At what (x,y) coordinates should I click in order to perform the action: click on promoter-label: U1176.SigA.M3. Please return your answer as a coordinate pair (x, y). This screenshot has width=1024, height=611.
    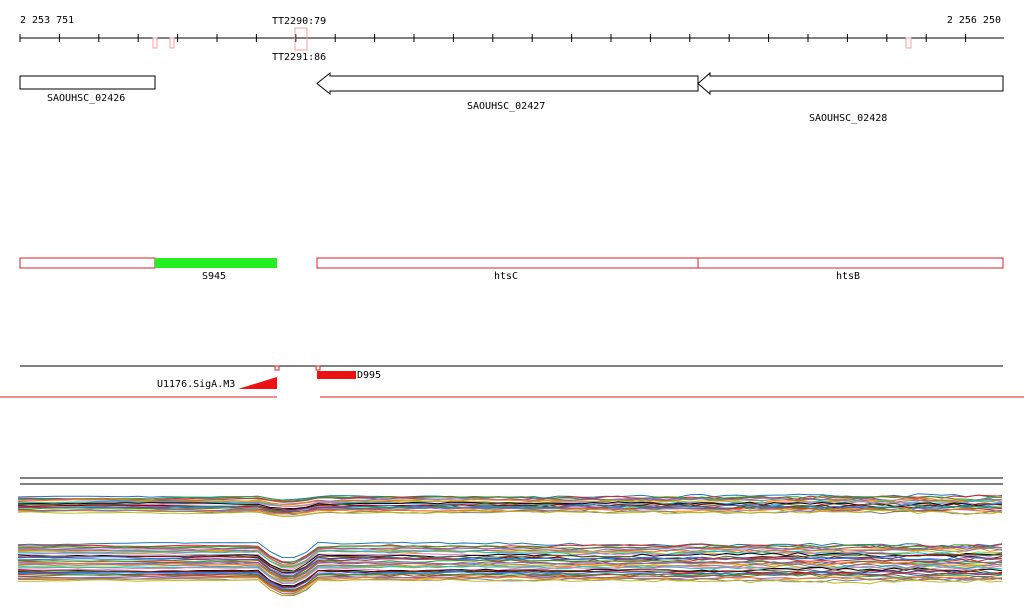
    Looking at the image, I should click on (196, 384).